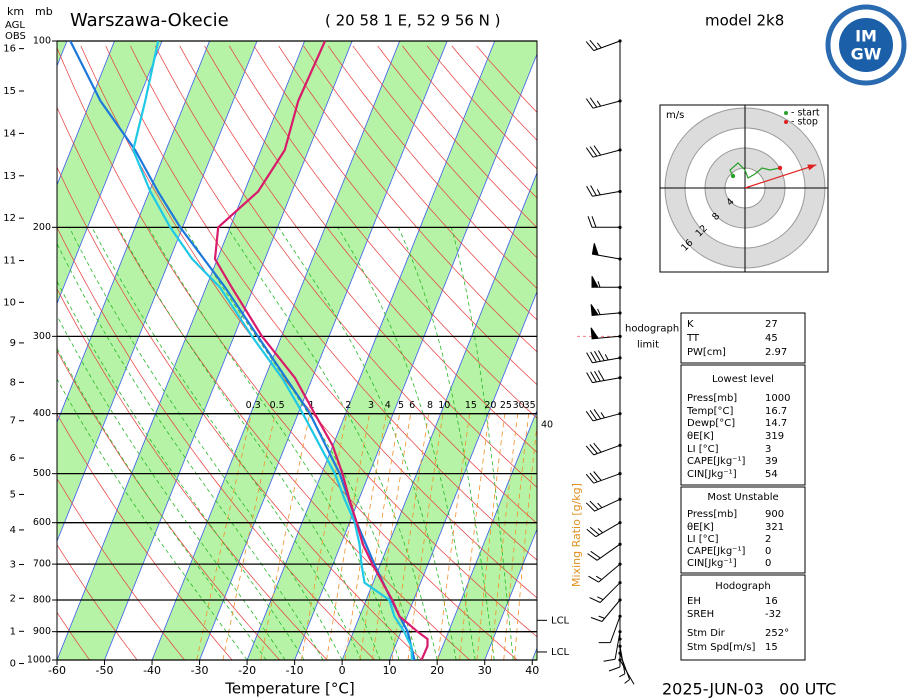  What do you see at coordinates (532, 670) in the screenshot?
I see `x-tick-label: 40` at bounding box center [532, 670].